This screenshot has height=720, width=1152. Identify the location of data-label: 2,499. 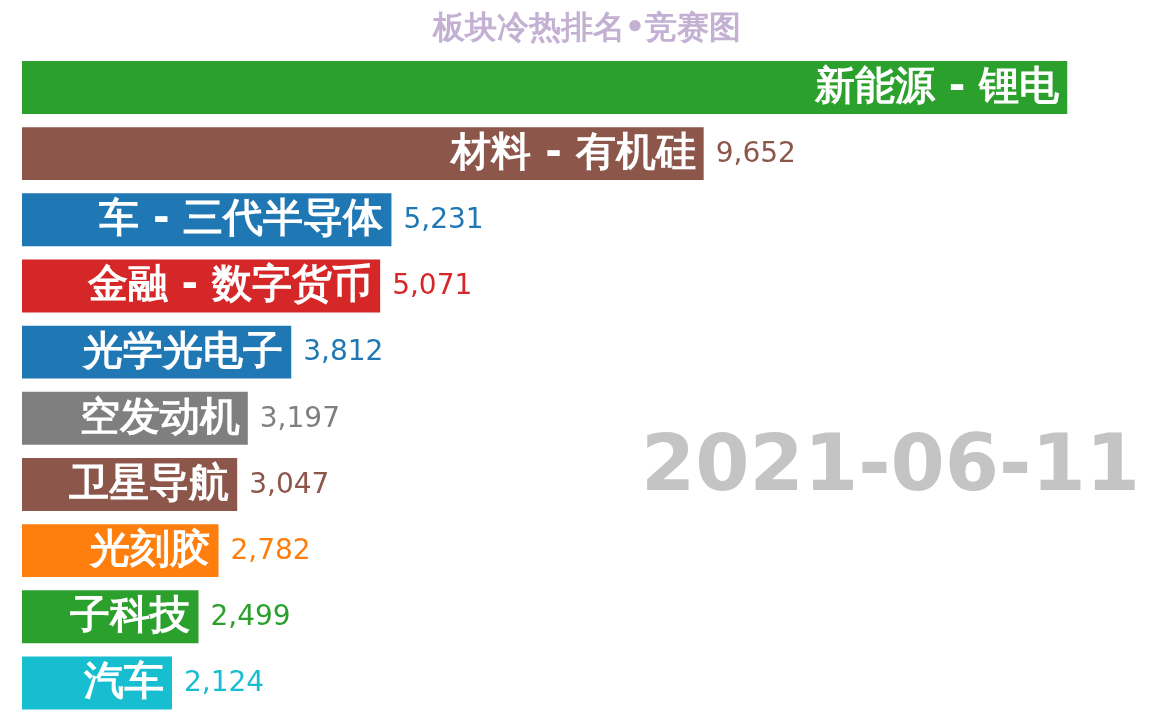
(250, 616).